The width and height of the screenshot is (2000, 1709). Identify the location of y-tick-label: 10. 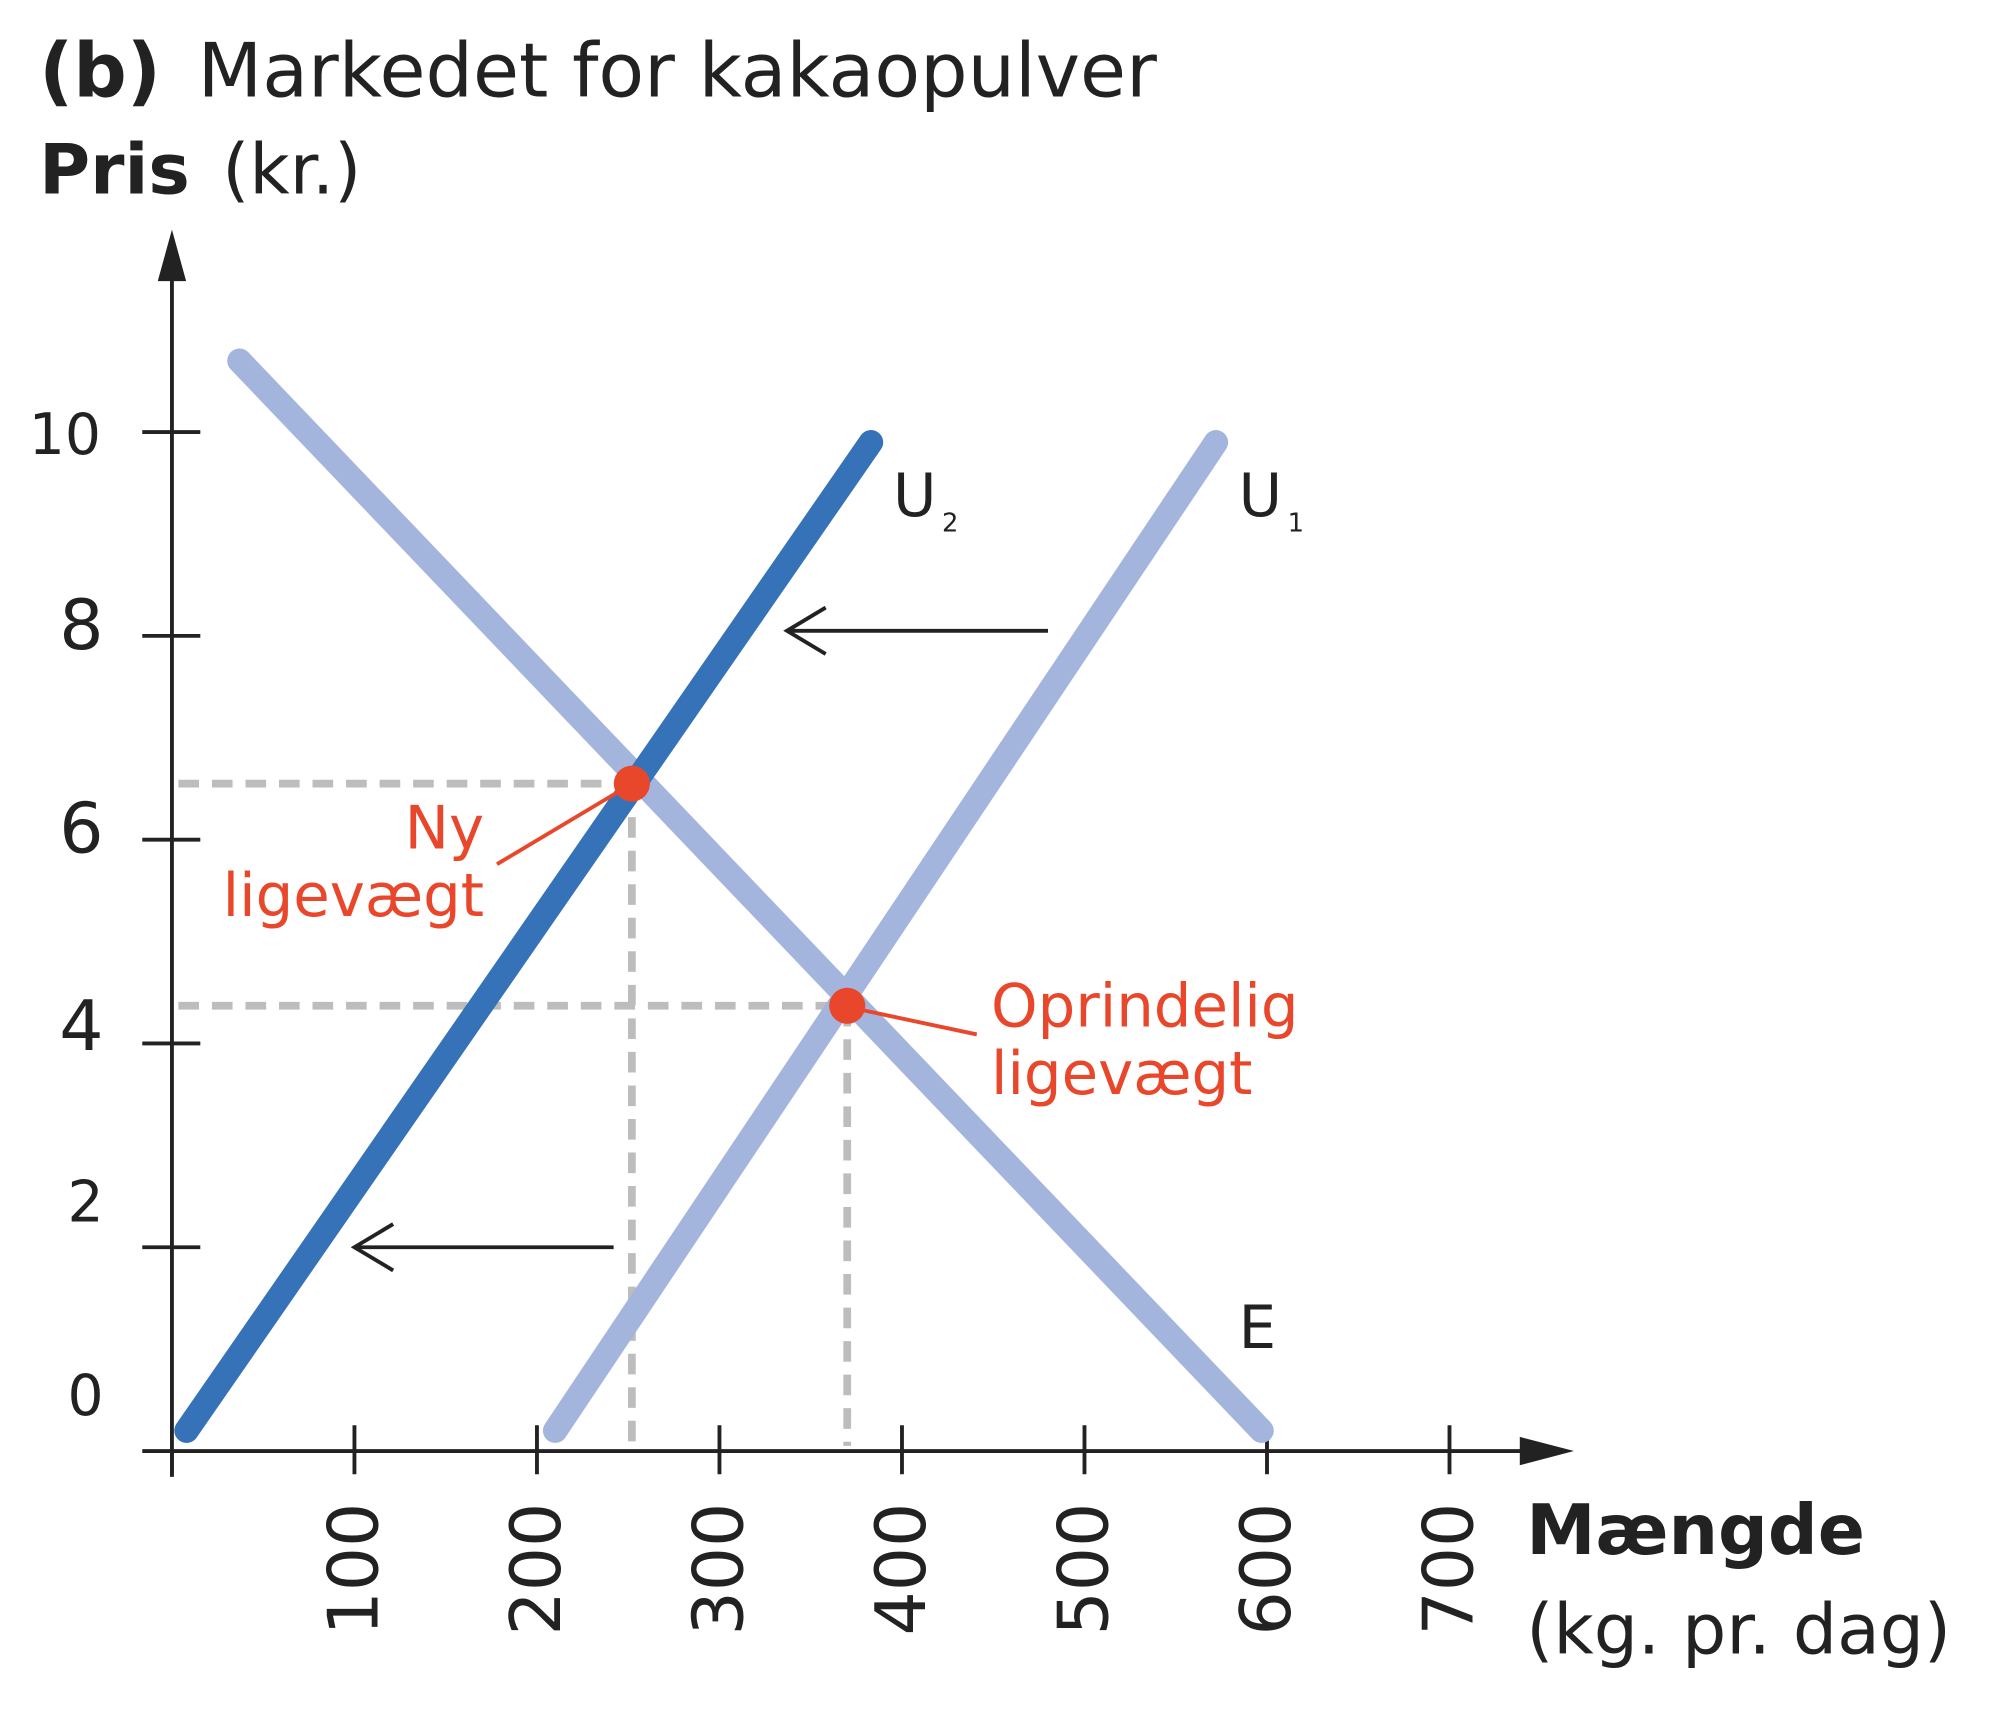
(65, 435).